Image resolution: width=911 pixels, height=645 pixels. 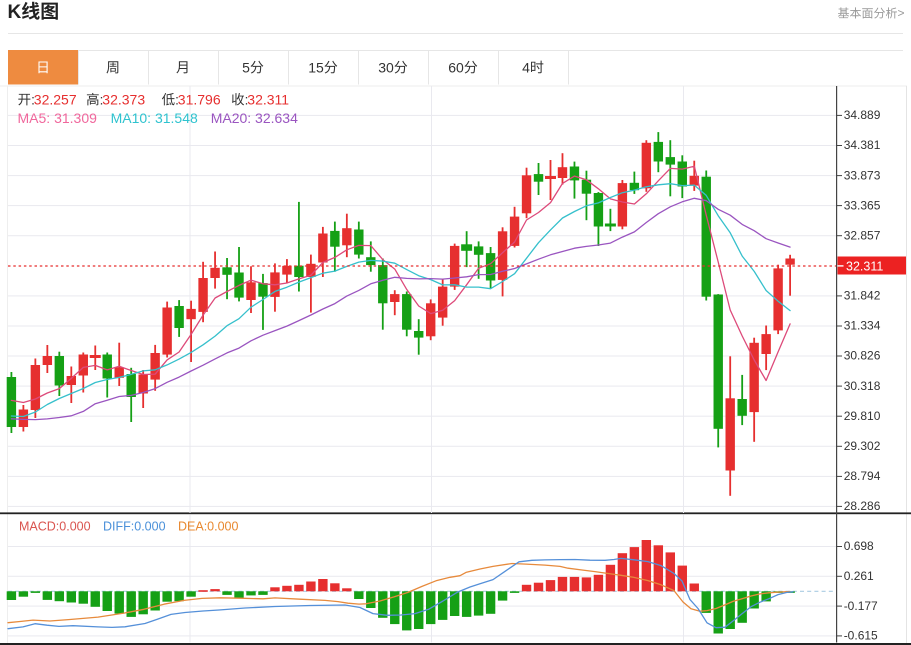 What do you see at coordinates (862, 416) in the screenshot?
I see `svg-text: 29.810` at bounding box center [862, 416].